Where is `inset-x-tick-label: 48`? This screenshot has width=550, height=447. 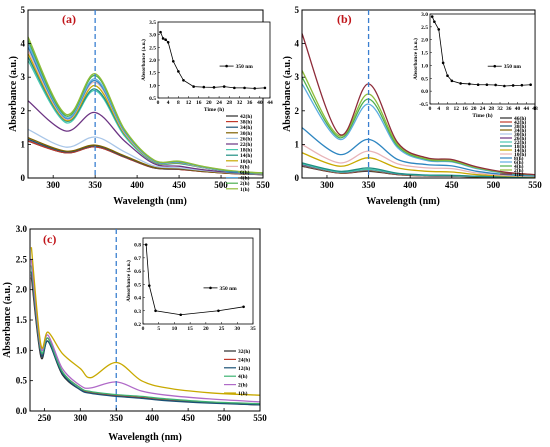
inset-x-tick-label: 48 is located at coordinates (535, 109).